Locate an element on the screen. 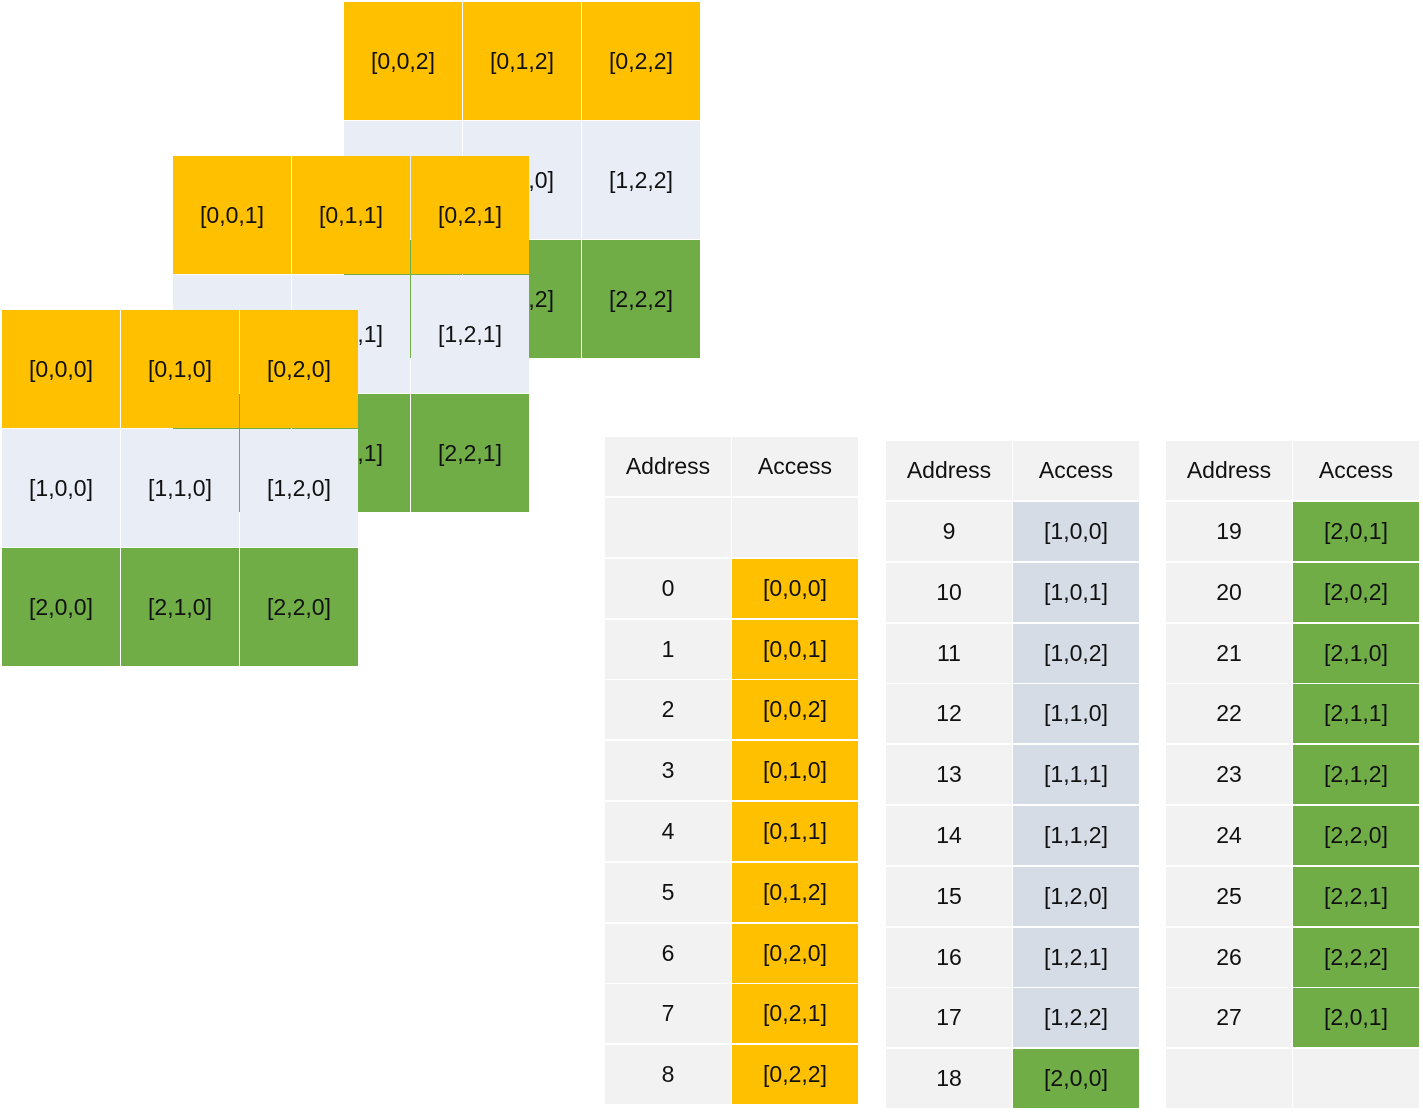 This screenshot has width=1423, height=1112. address-cell: 6 is located at coordinates (668, 953).